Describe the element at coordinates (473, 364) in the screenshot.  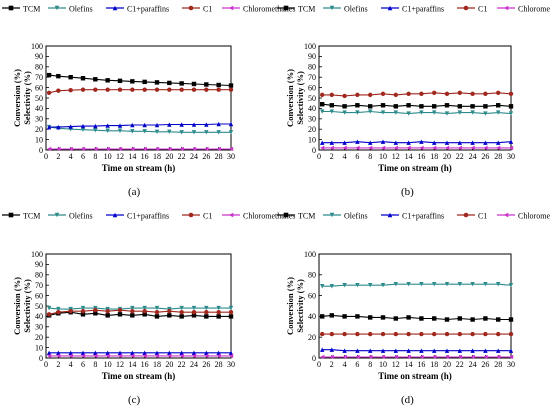
I see `x-tick-label: 24` at that location.